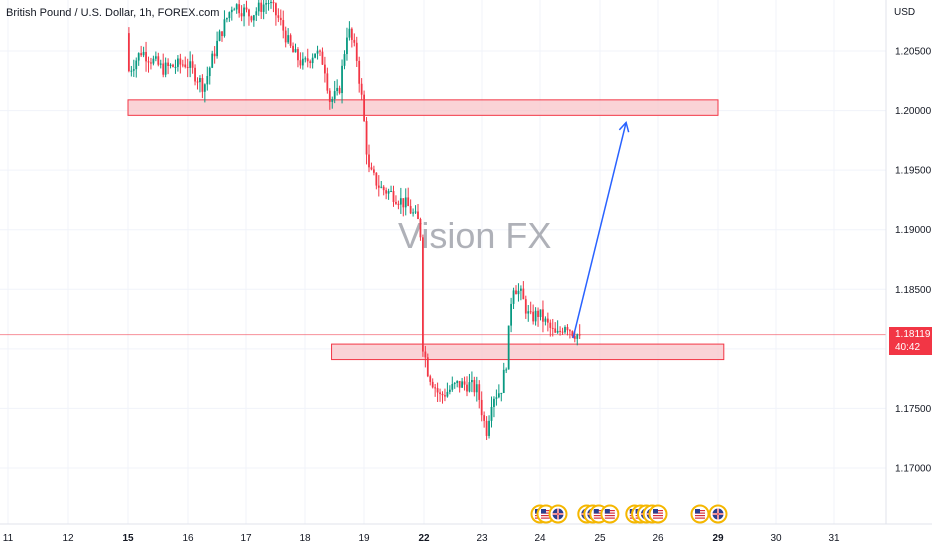  What do you see at coordinates (421, 538) in the screenshot?
I see `time-axis: 11 12 15 16 17 18 19 22 23 24 25 26 29 30 31` at bounding box center [421, 538].